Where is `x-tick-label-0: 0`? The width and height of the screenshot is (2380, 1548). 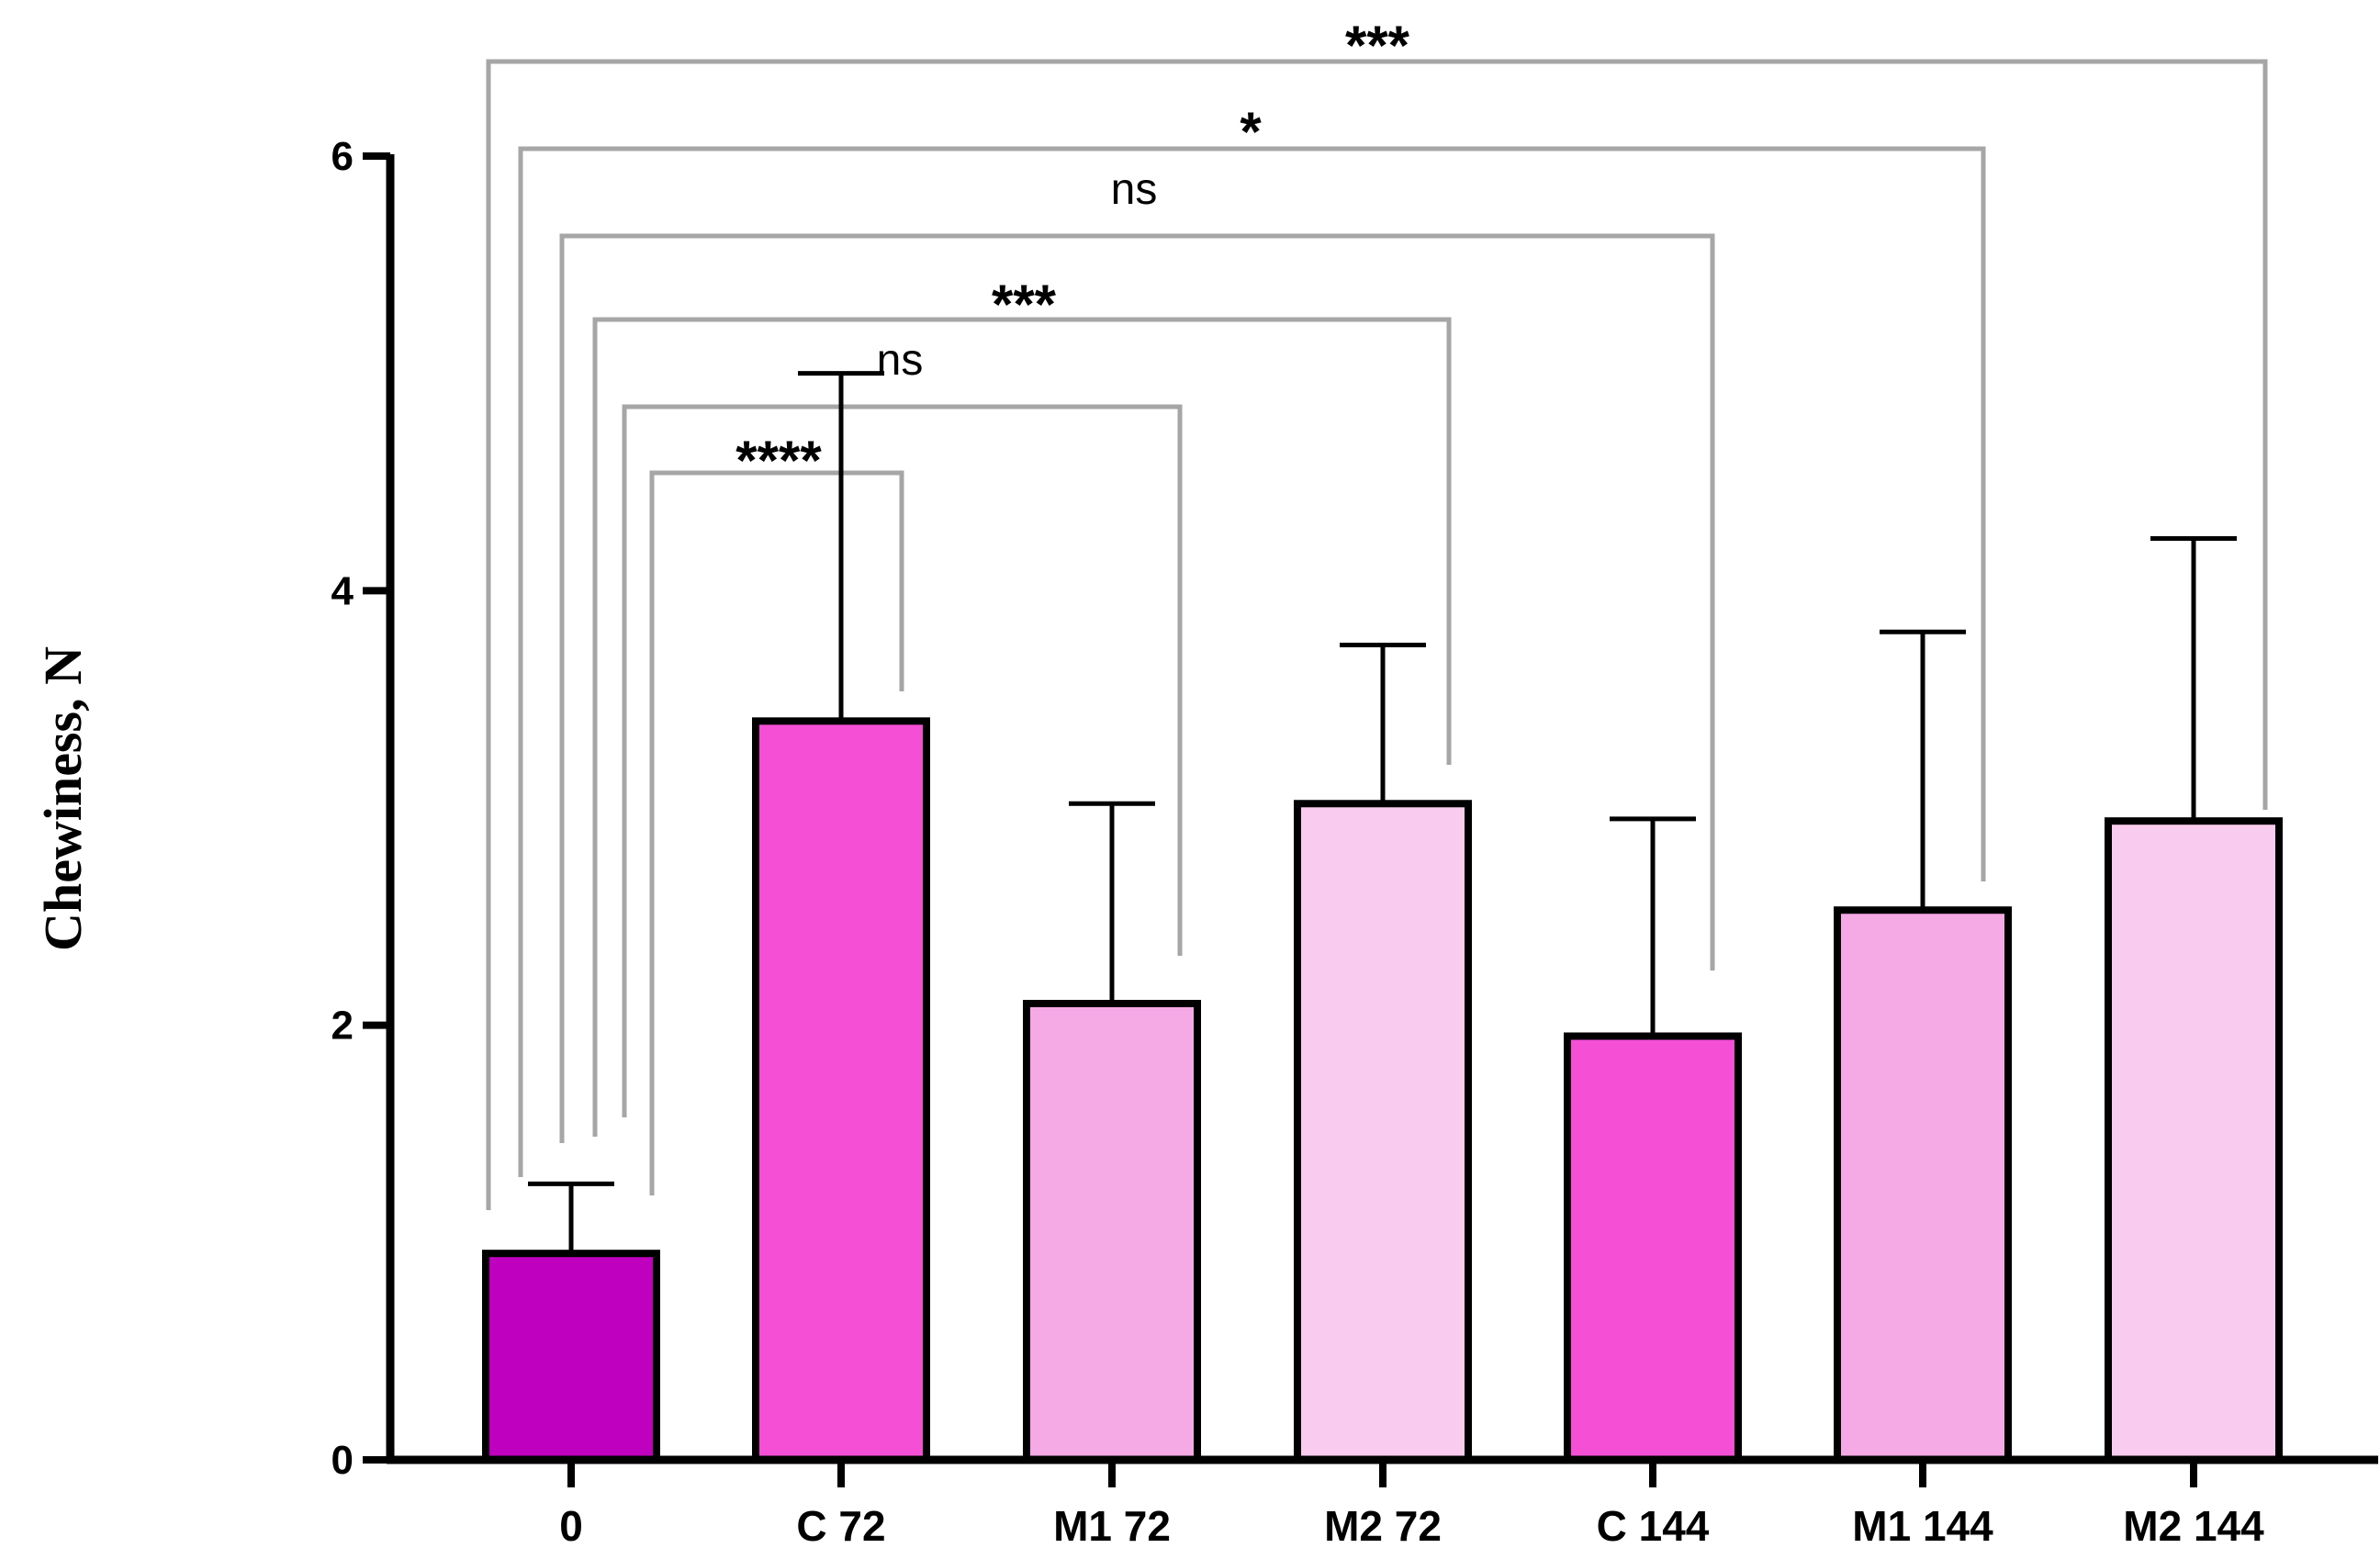
x-tick-label-0: 0 is located at coordinates (571, 1525).